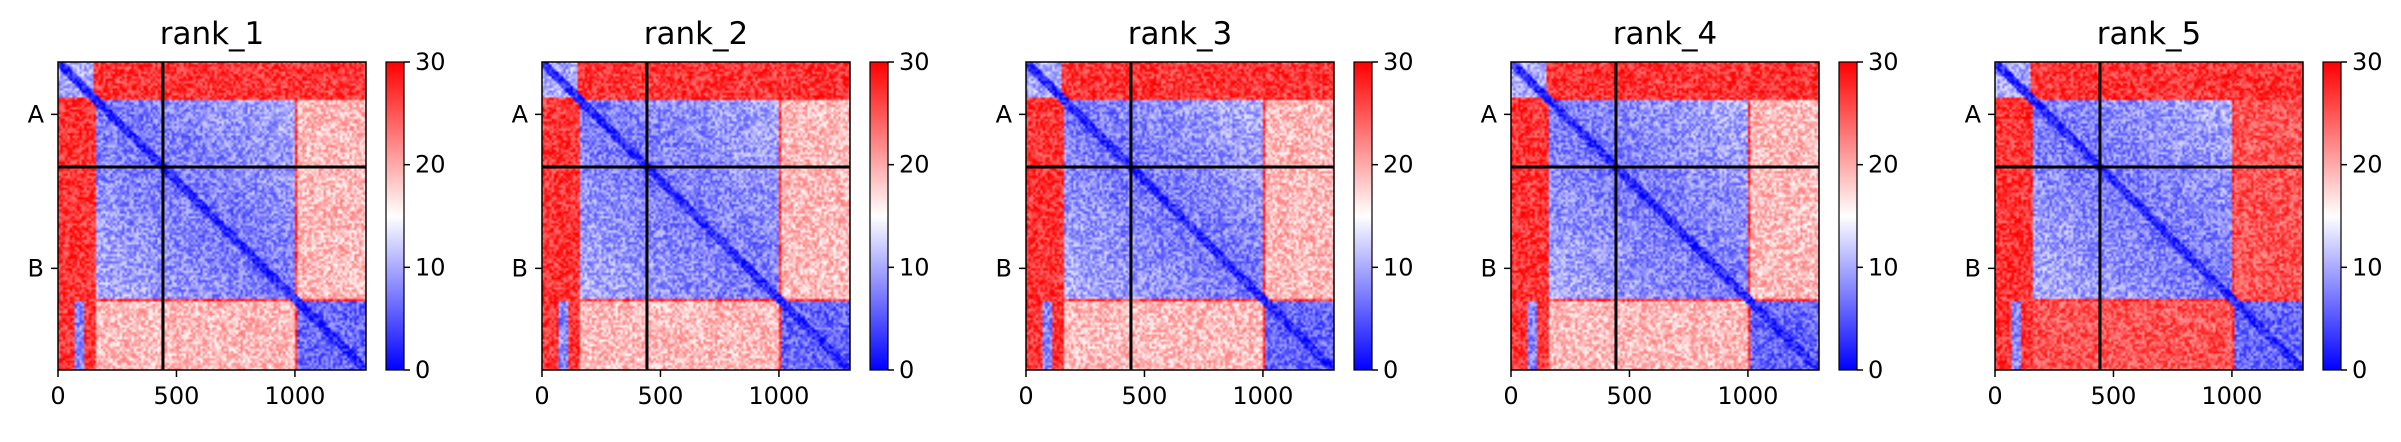 This screenshot has height=442, width=2401. What do you see at coordinates (1665, 34) in the screenshot?
I see `panel-title: rank_4` at bounding box center [1665, 34].